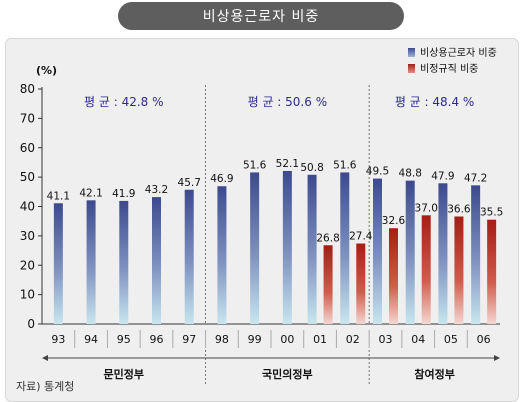 The width and height of the screenshot is (522, 402). What do you see at coordinates (31, 324) in the screenshot?
I see `y-tick-label: 0` at bounding box center [31, 324].